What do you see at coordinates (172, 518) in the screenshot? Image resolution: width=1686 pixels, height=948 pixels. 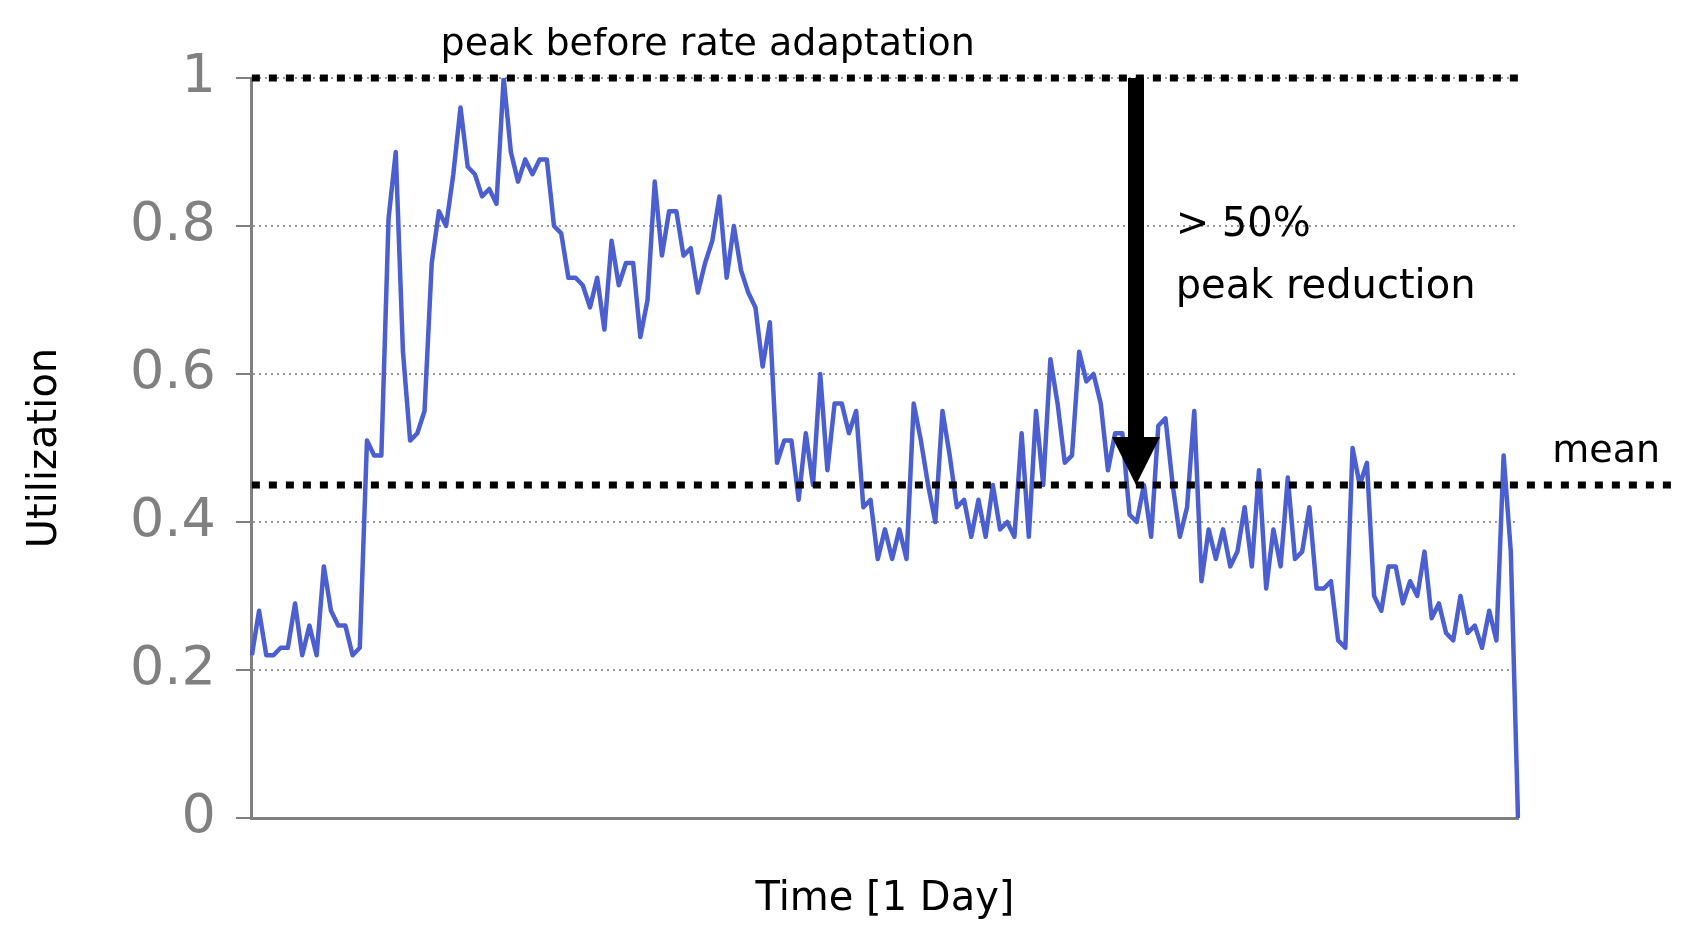 I see `y-tick-label: 0.4` at bounding box center [172, 518].